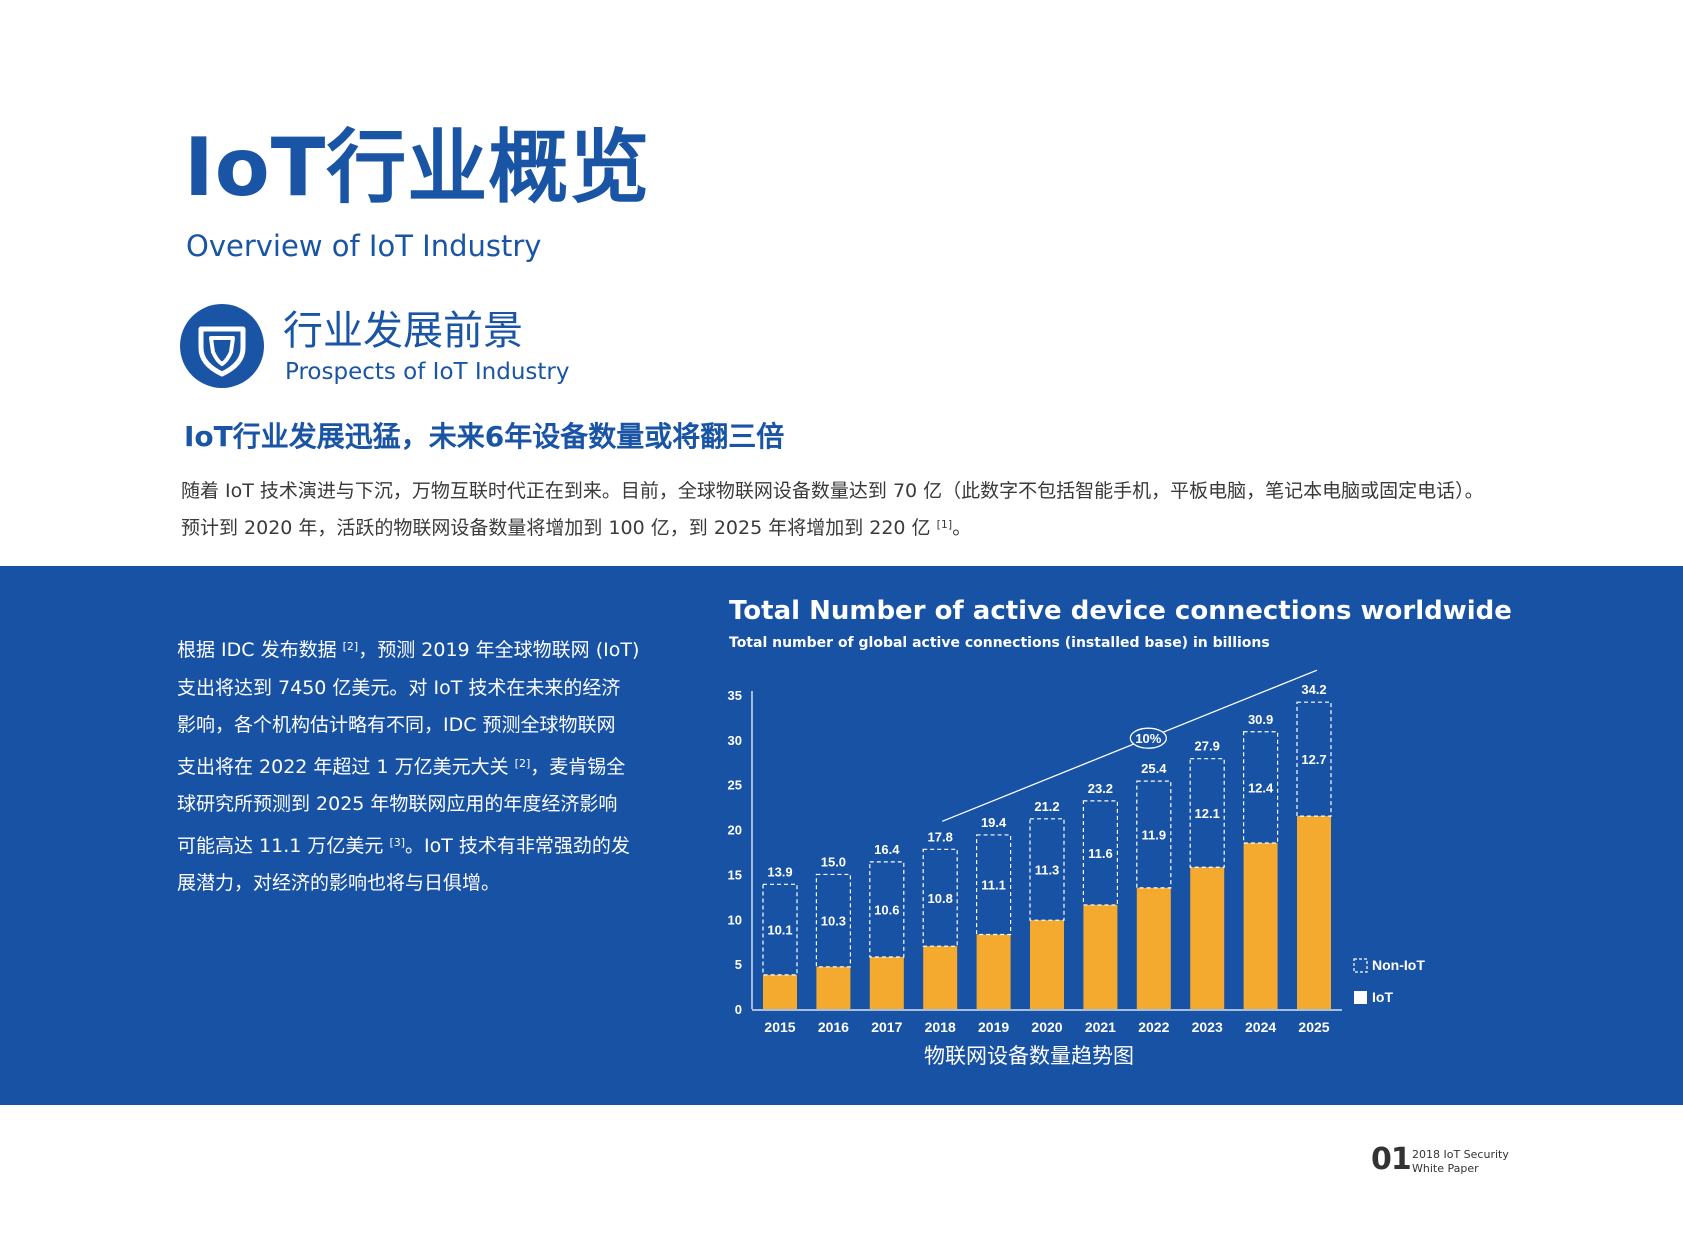 This screenshot has width=1683, height=1240. Describe the element at coordinates (1360, 997) in the screenshot. I see `legend-iot-swatch` at that location.